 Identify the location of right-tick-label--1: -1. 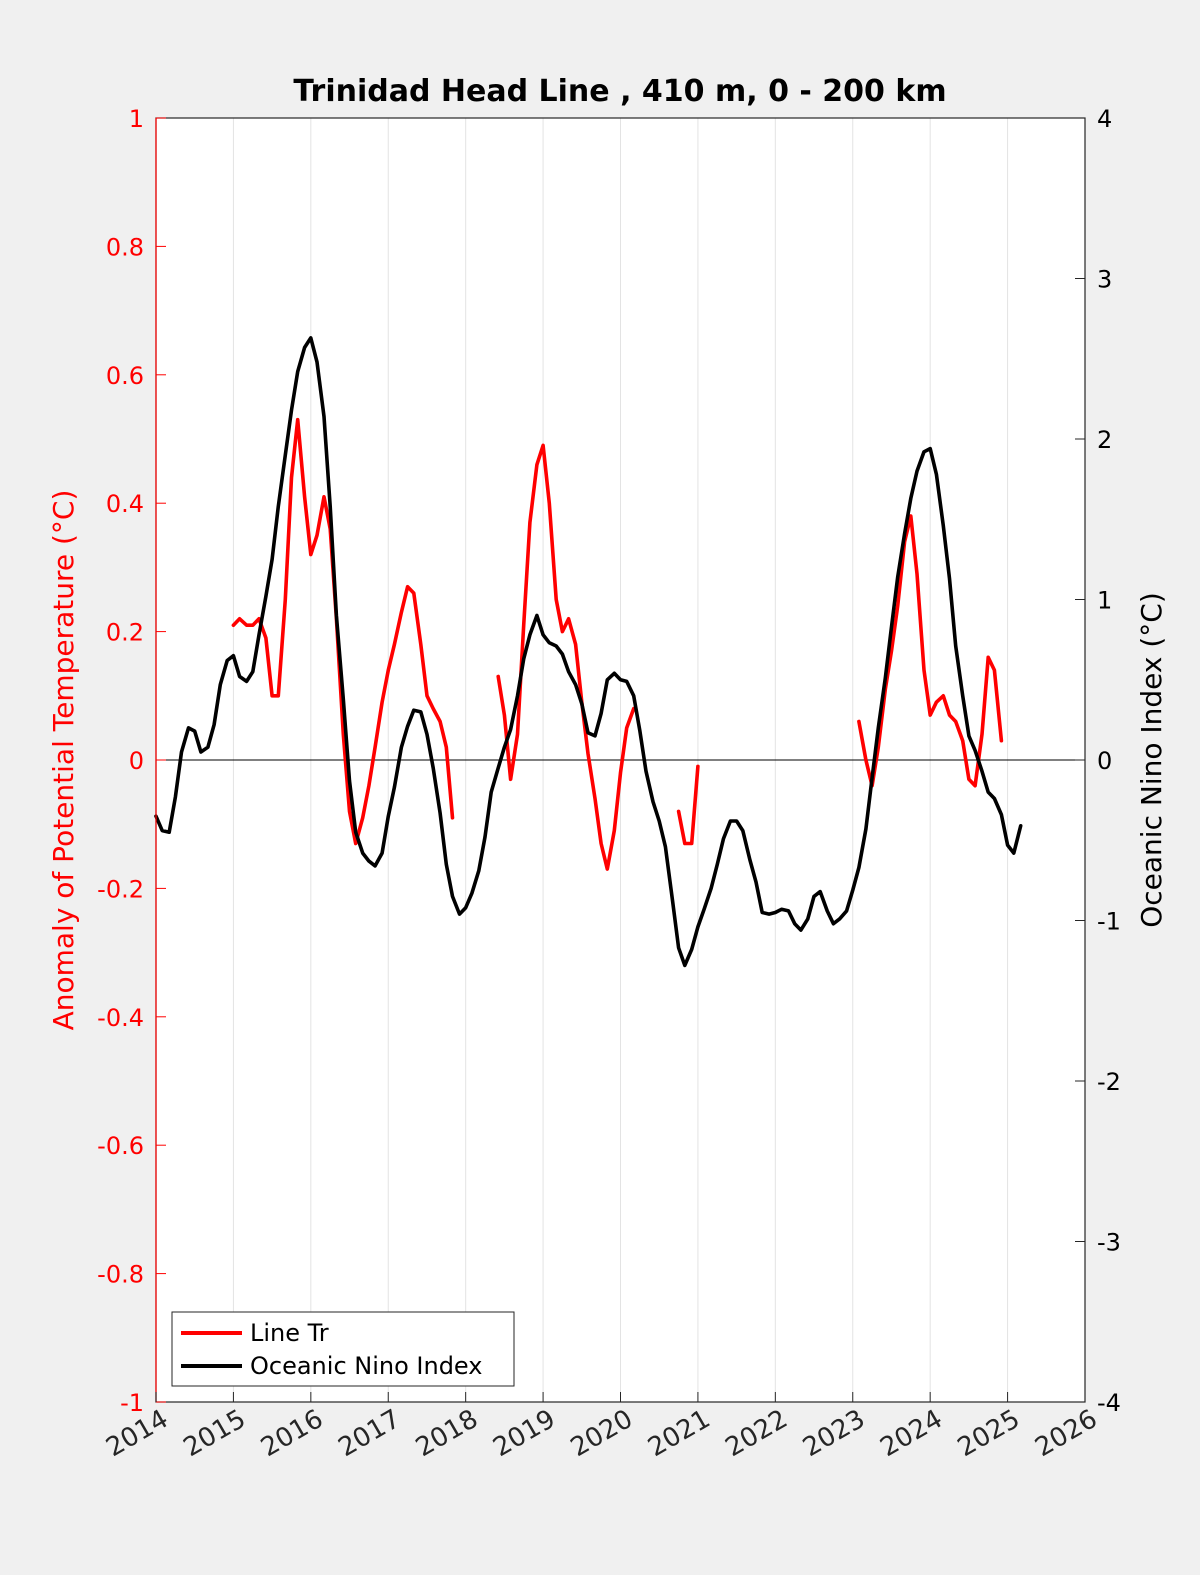
(1109, 922).